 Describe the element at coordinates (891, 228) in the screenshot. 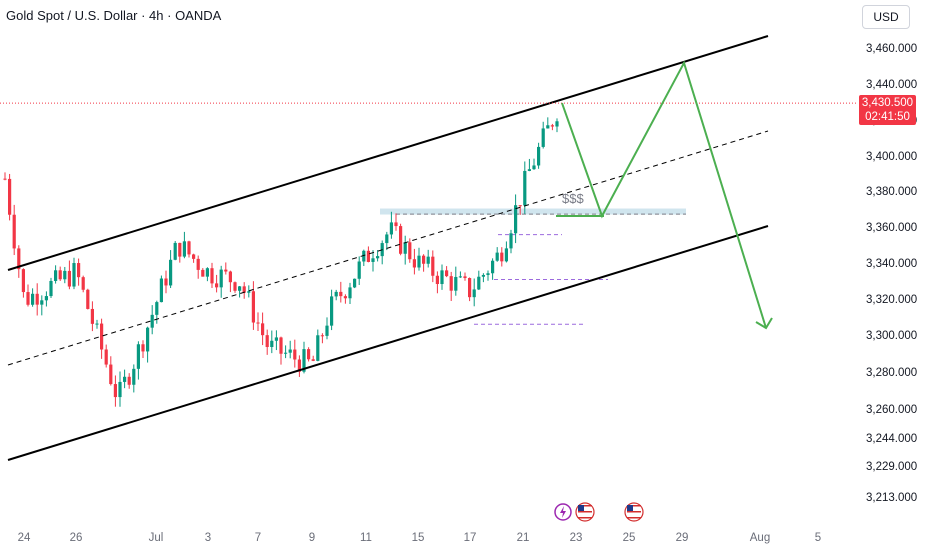

I see `y-tick-label: 3,360.000` at that location.